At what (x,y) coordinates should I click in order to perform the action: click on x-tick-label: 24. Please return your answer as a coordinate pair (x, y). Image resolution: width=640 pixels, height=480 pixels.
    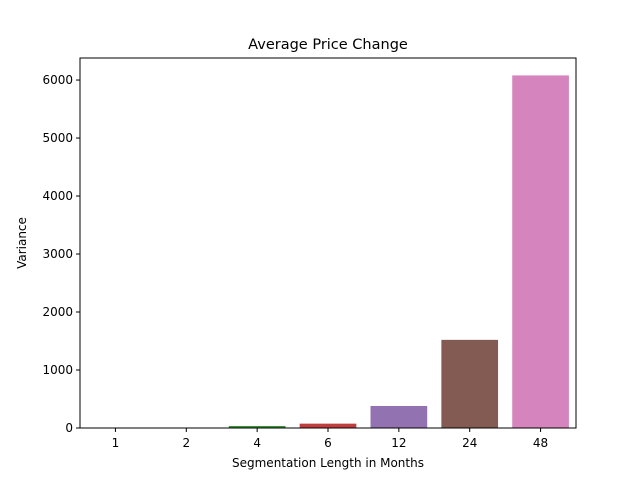
    Looking at the image, I should click on (469, 443).